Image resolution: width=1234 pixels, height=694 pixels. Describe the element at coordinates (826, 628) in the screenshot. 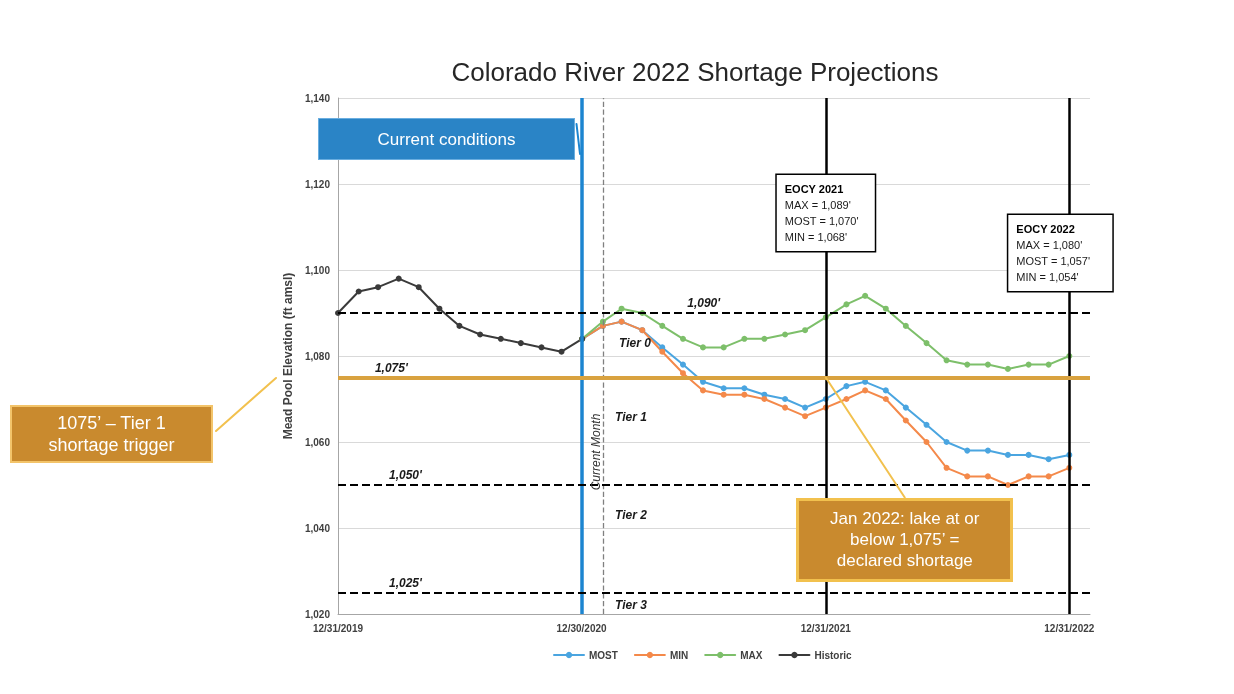

I see `x-tick-label: 12/31/2021` at that location.